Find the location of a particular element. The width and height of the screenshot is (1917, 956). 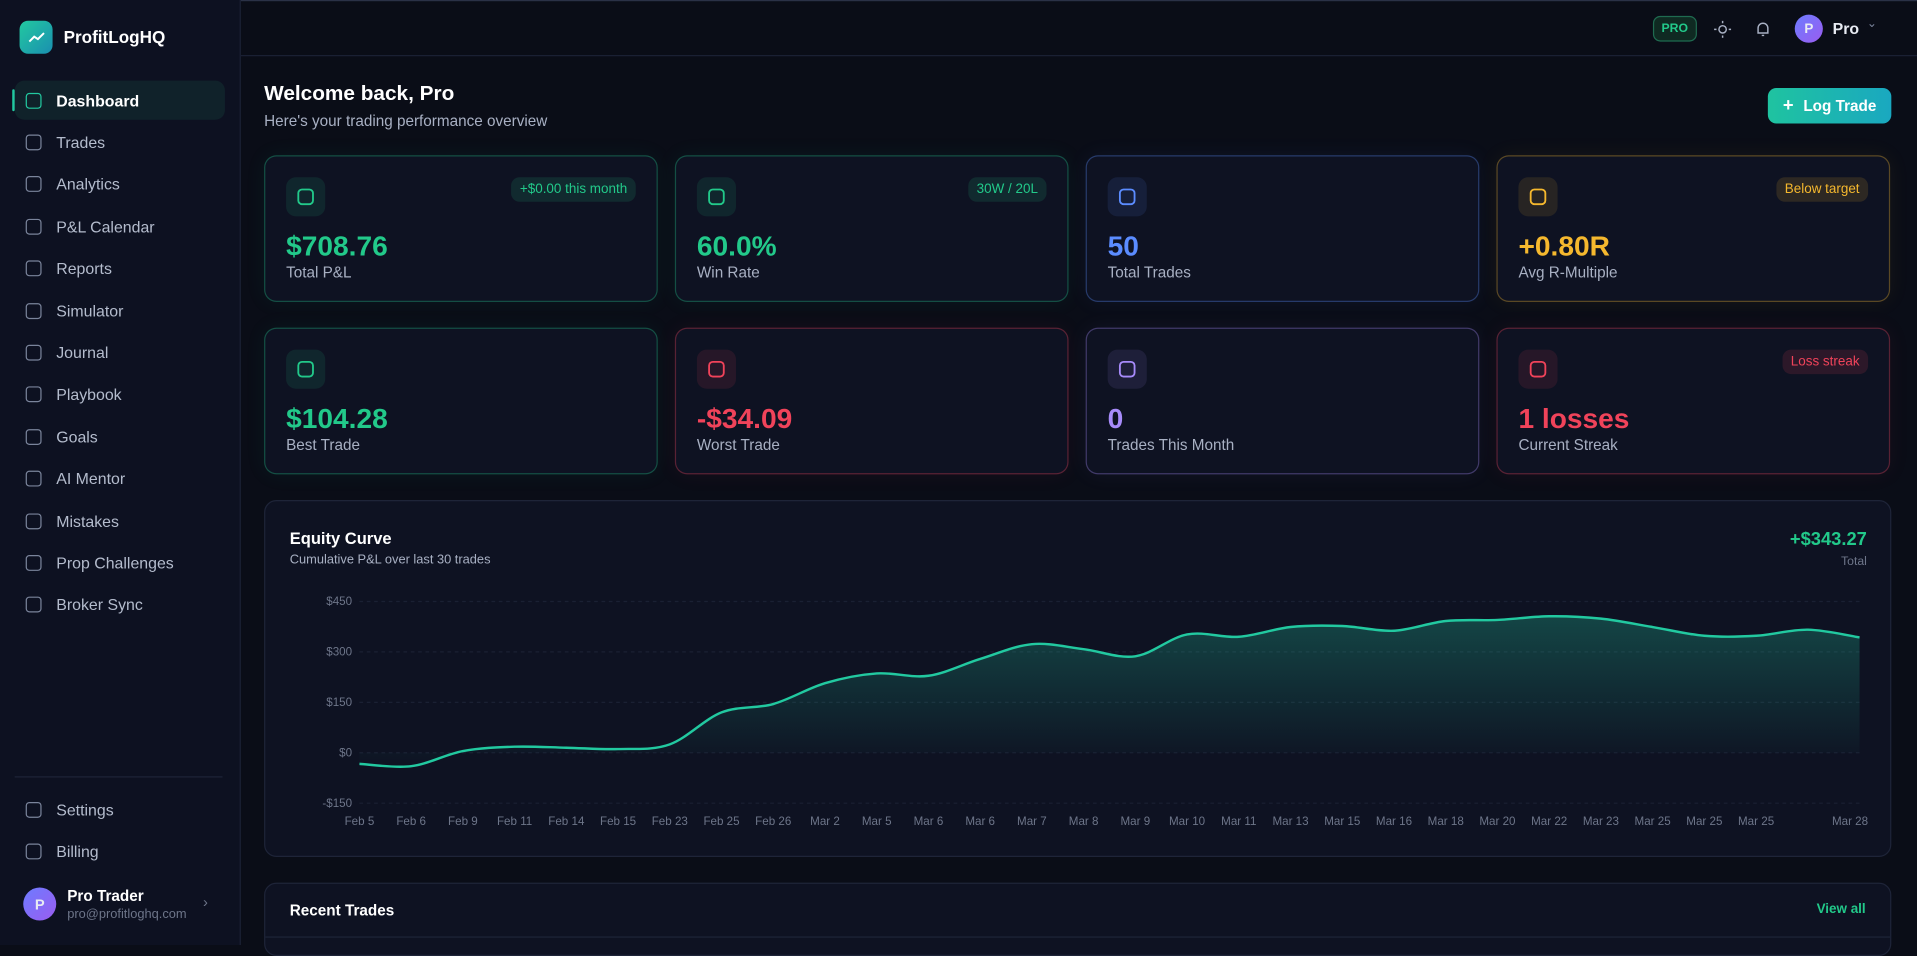

stat-card: 50 Total Trades is located at coordinates (1282, 228).